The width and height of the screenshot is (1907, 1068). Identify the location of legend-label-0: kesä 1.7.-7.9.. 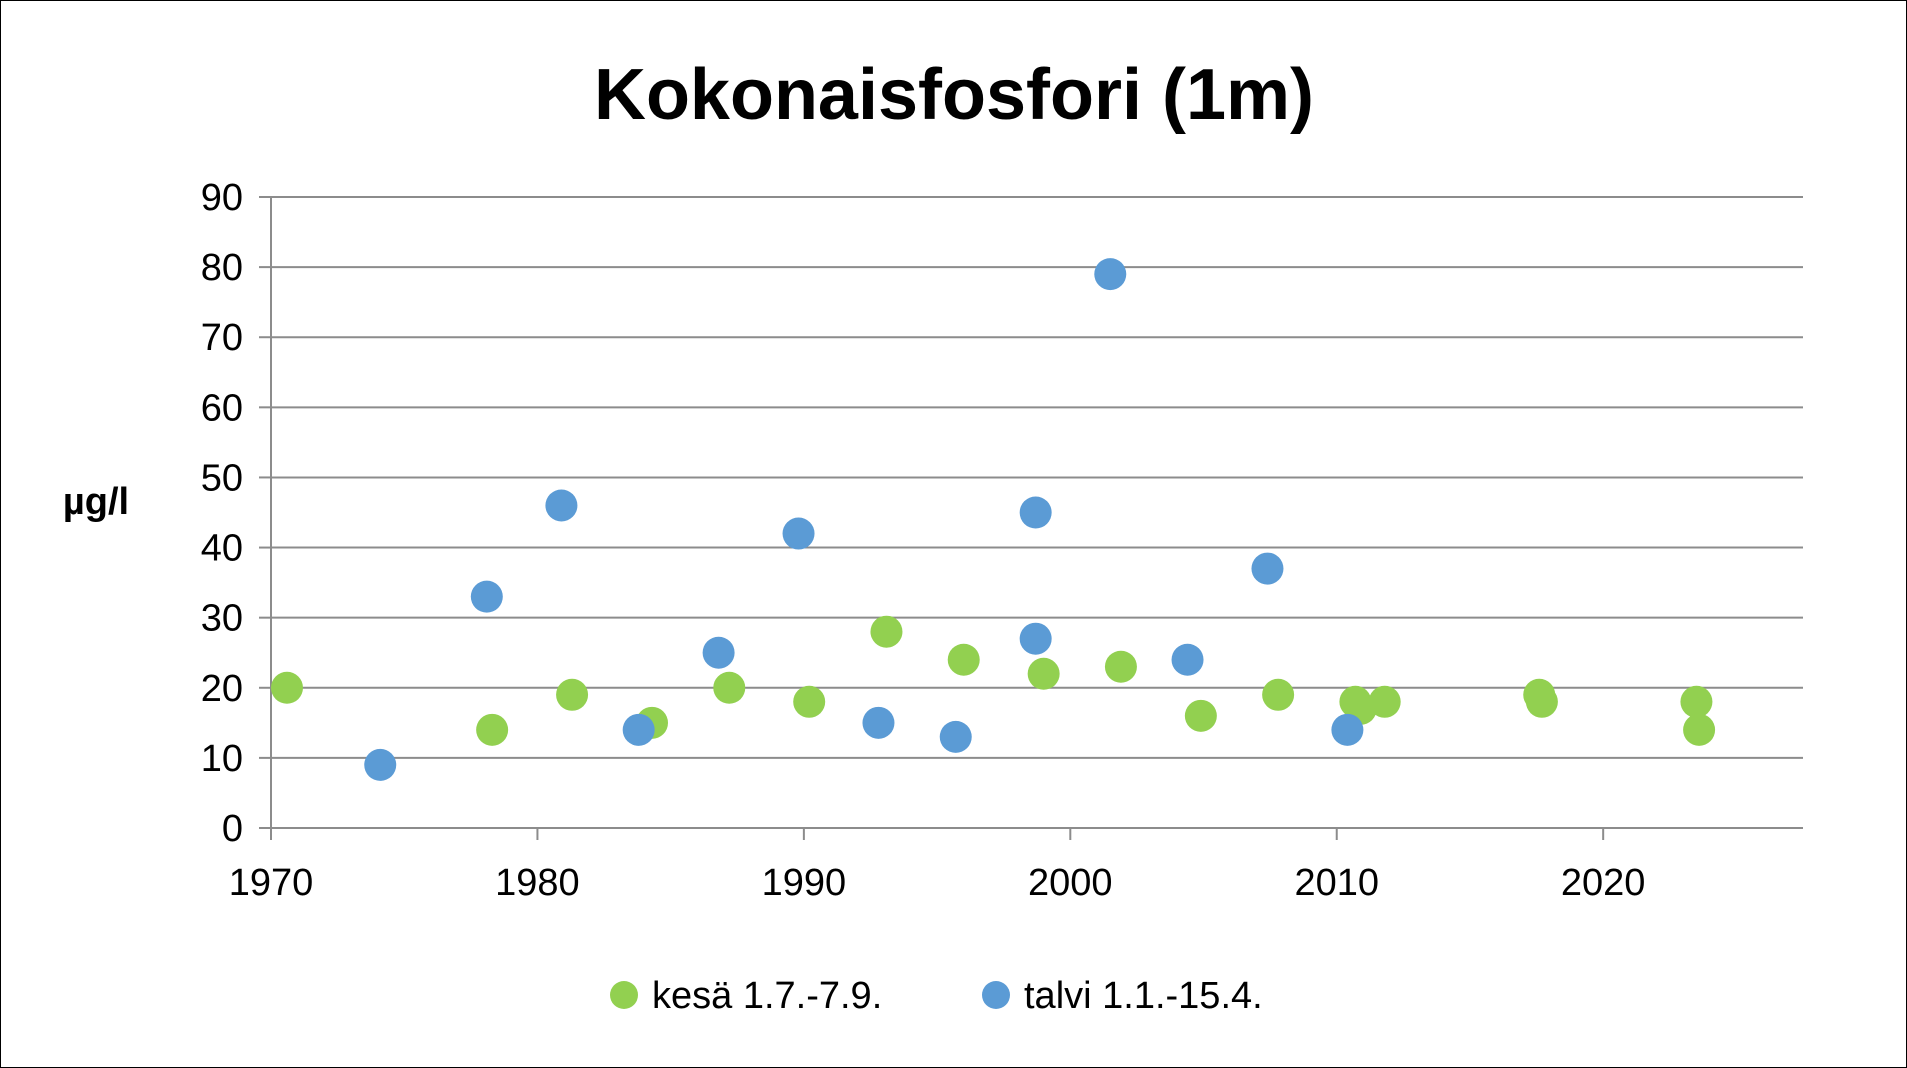
(767, 996).